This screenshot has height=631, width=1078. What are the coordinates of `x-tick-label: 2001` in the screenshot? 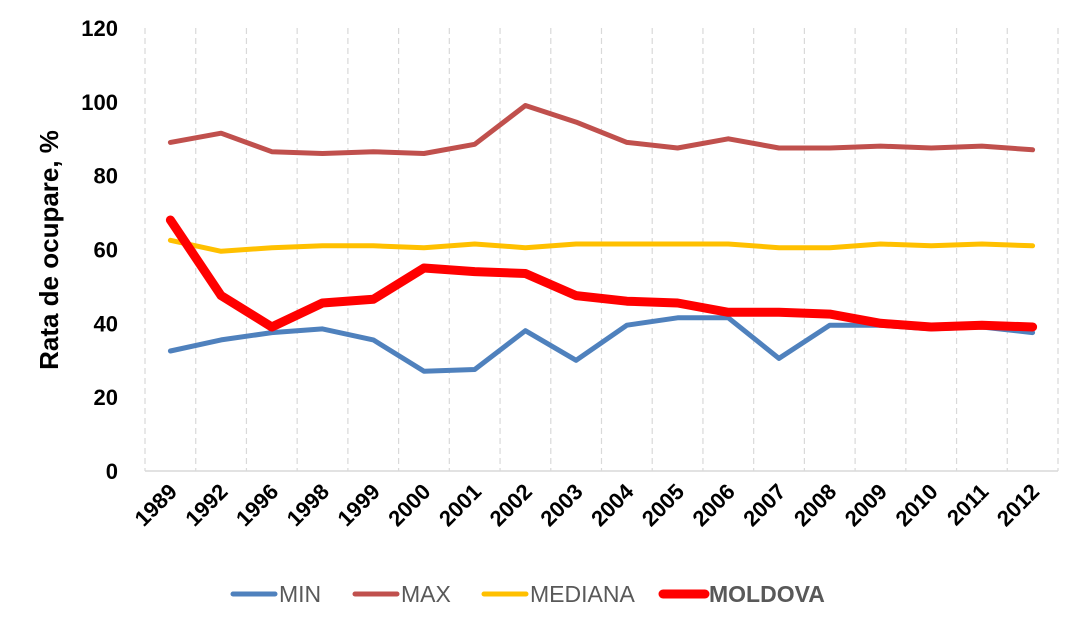 It's located at (460, 505).